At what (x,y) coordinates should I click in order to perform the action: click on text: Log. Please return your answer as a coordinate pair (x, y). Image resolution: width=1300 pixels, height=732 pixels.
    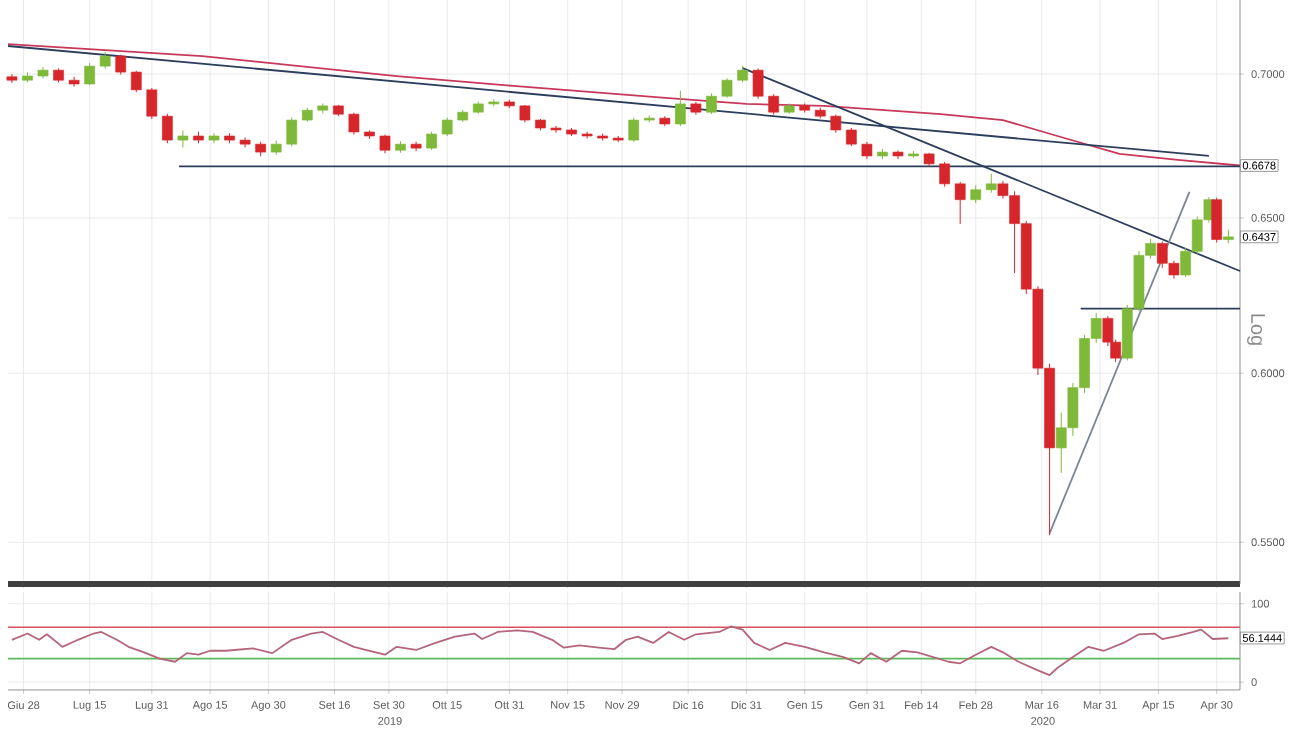
    Looking at the image, I should click on (1256, 329).